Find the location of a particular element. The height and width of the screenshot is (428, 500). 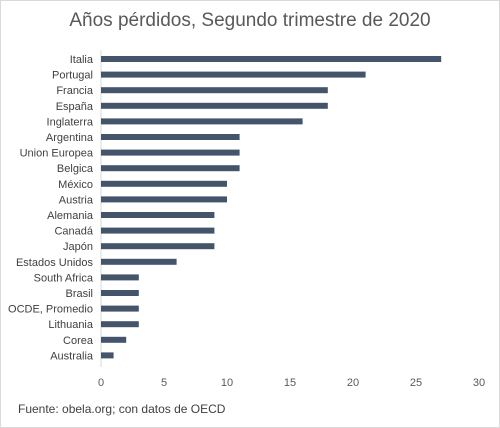

category-label: Portugal is located at coordinates (72, 76).